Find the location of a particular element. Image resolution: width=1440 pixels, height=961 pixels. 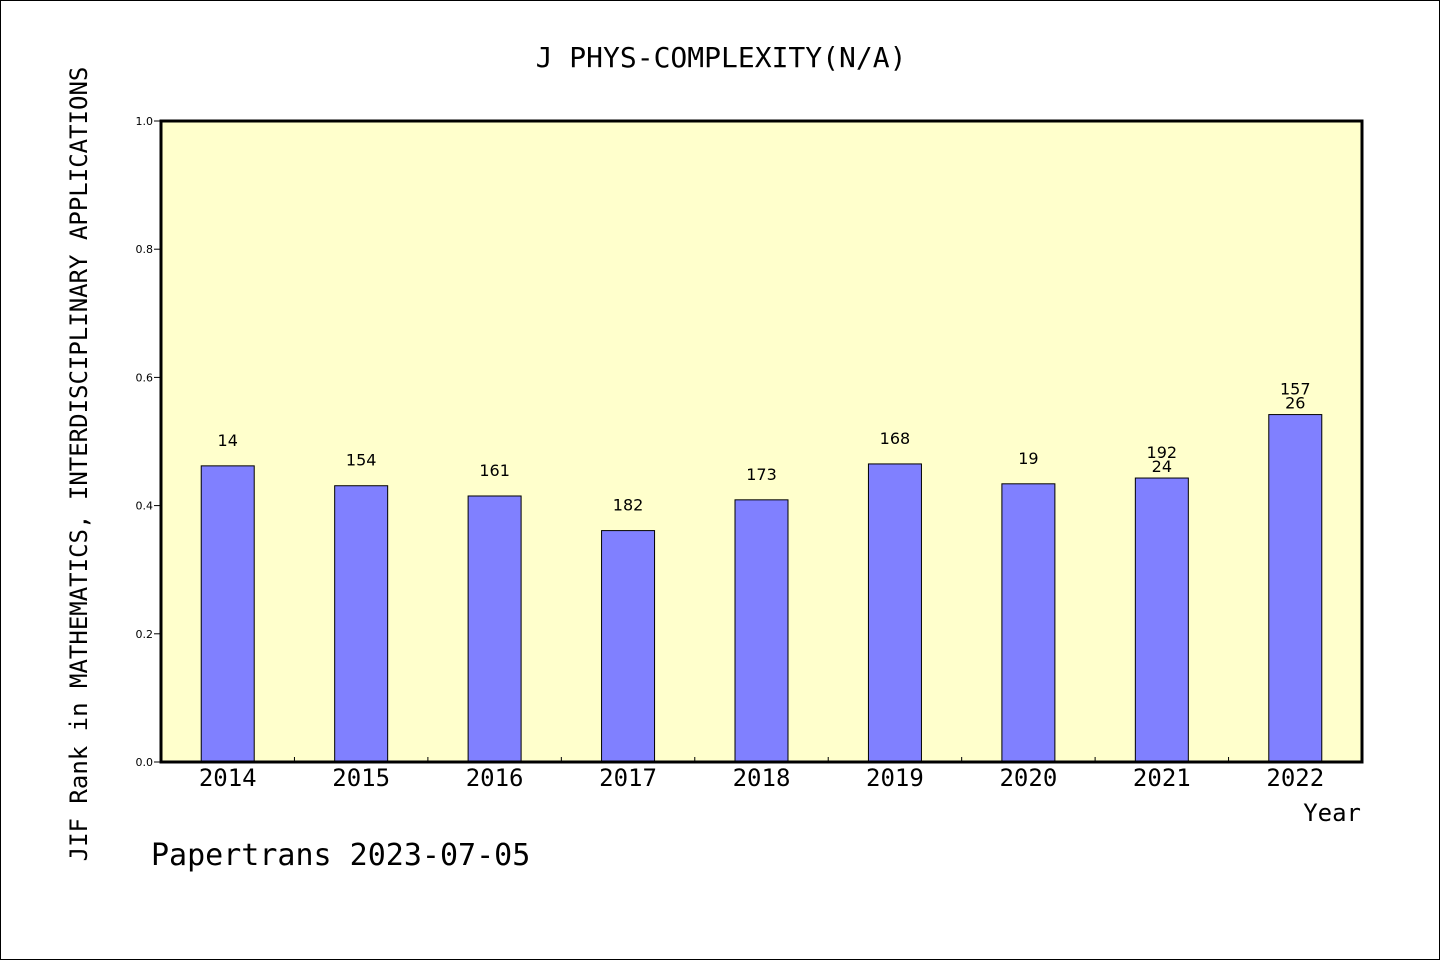

bar-data-label: 161 is located at coordinates (494, 470).